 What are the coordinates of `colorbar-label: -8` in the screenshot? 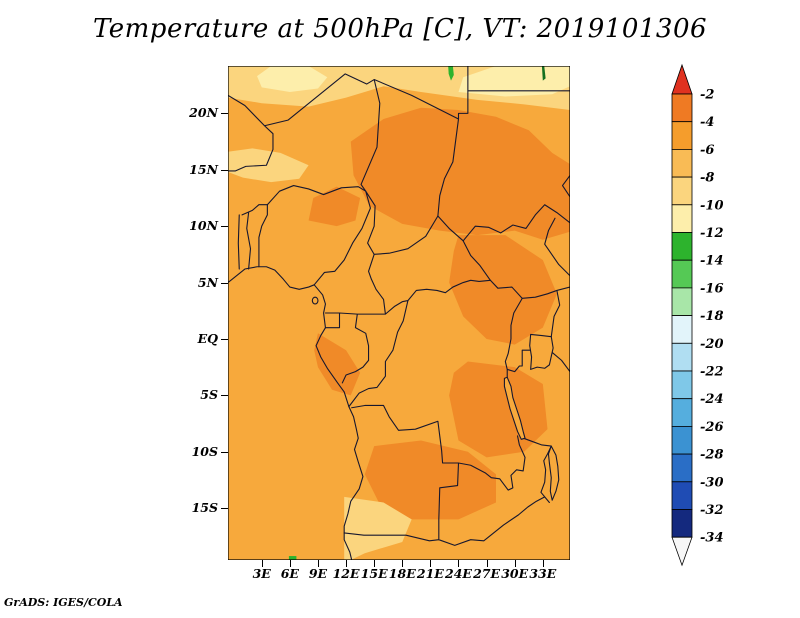 It's located at (707, 178).